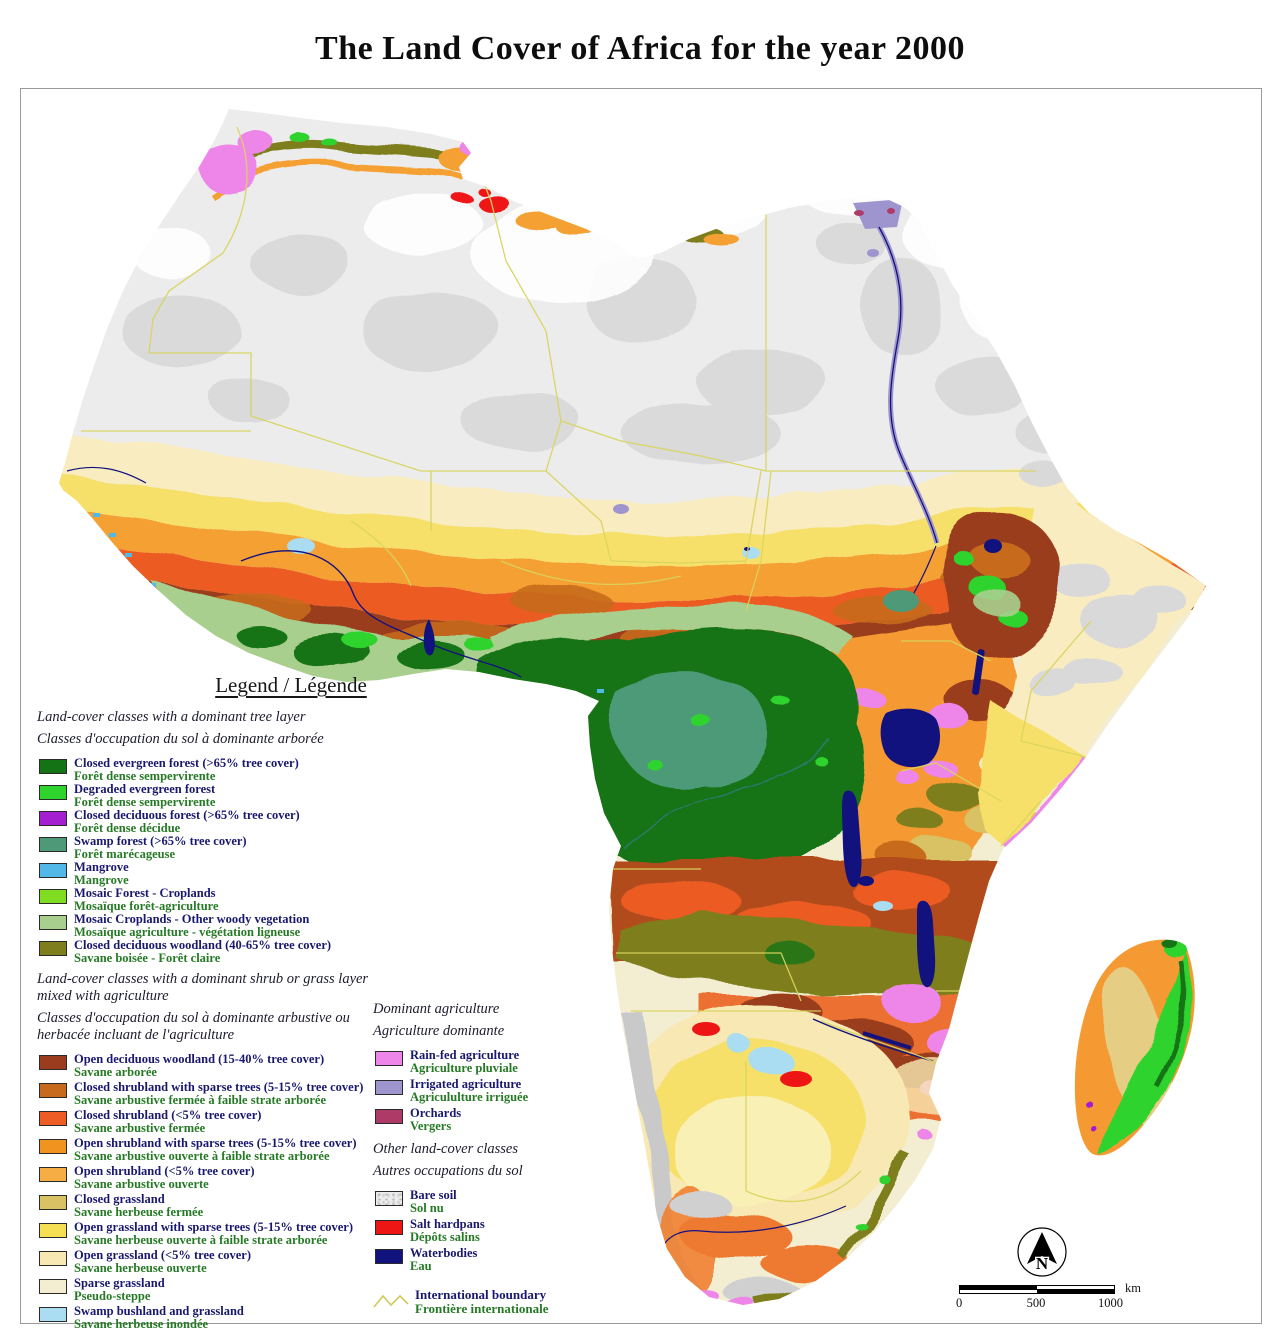 Image resolution: width=1280 pixels, height=1336 pixels. What do you see at coordinates (518, 1201) in the screenshot?
I see `legend-item: Bare soil Sol nu` at bounding box center [518, 1201].